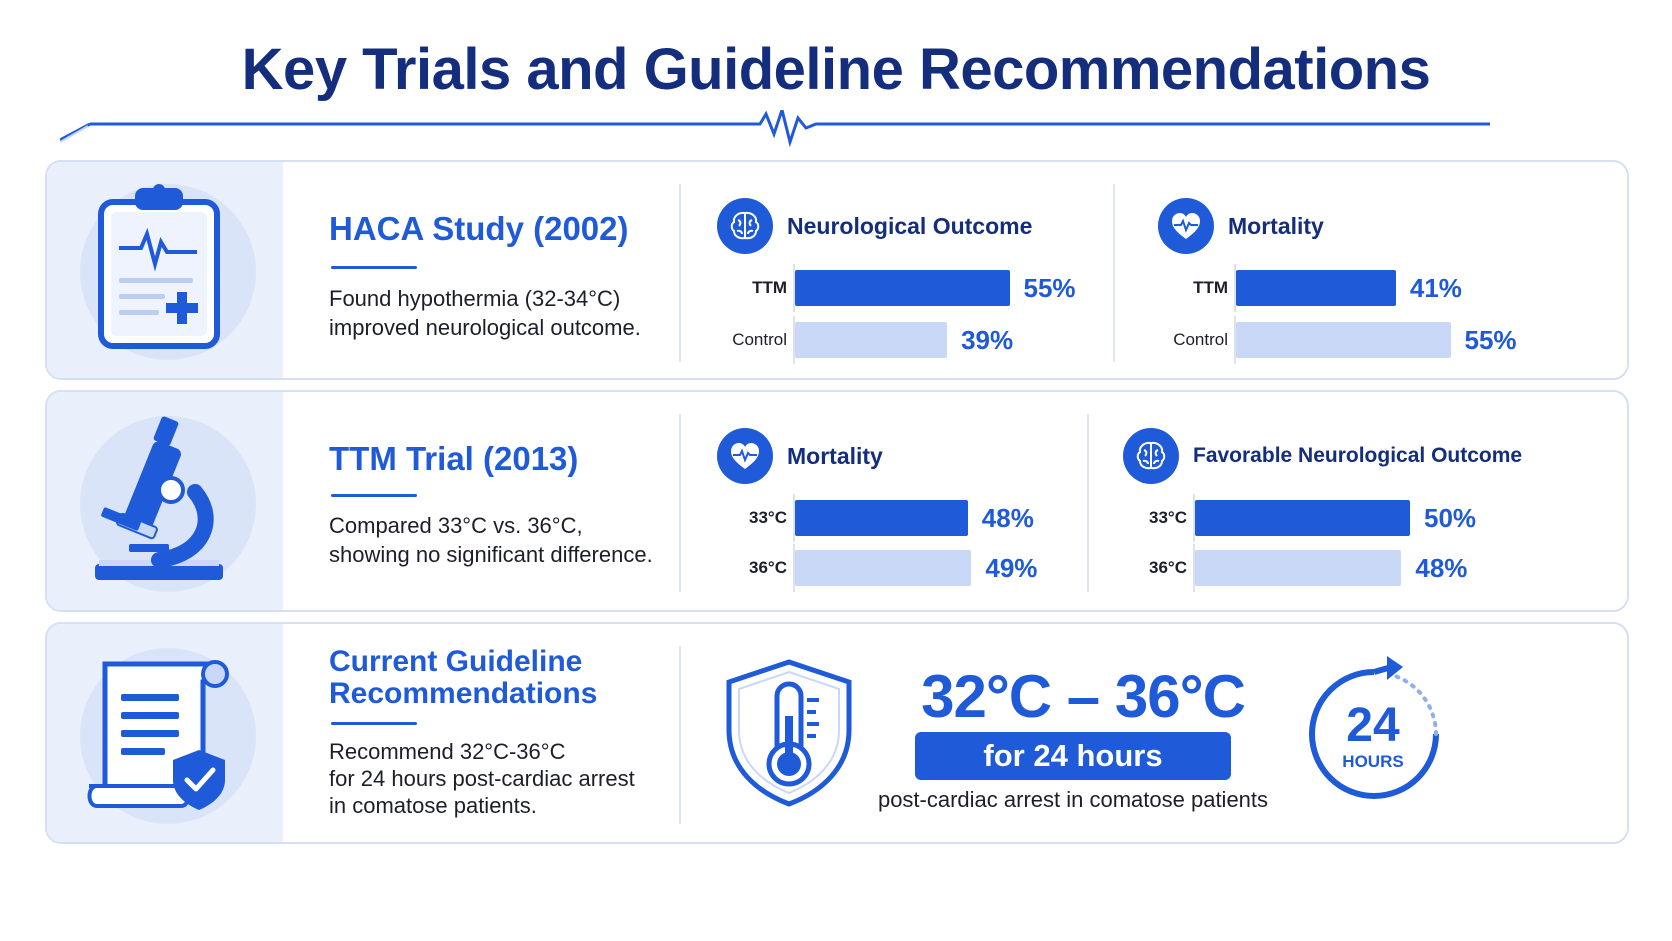 This screenshot has width=1672, height=941. What do you see at coordinates (987, 339) in the screenshot?
I see `value-label: 39%` at bounding box center [987, 339].